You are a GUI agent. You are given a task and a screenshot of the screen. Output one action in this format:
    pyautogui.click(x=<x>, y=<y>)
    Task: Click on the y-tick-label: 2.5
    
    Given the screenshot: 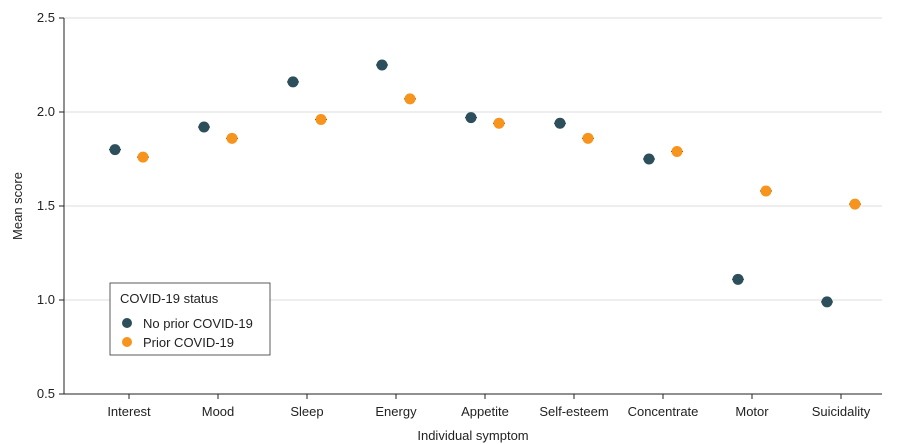 What is the action you would take?
    pyautogui.click(x=46, y=17)
    